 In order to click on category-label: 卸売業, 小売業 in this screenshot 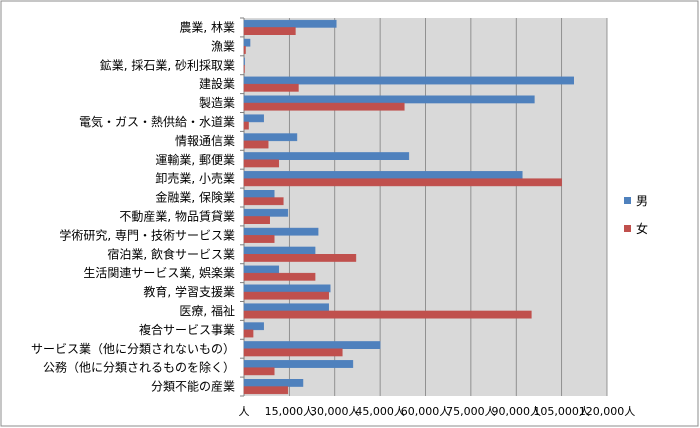, I will do `click(195, 178)`.